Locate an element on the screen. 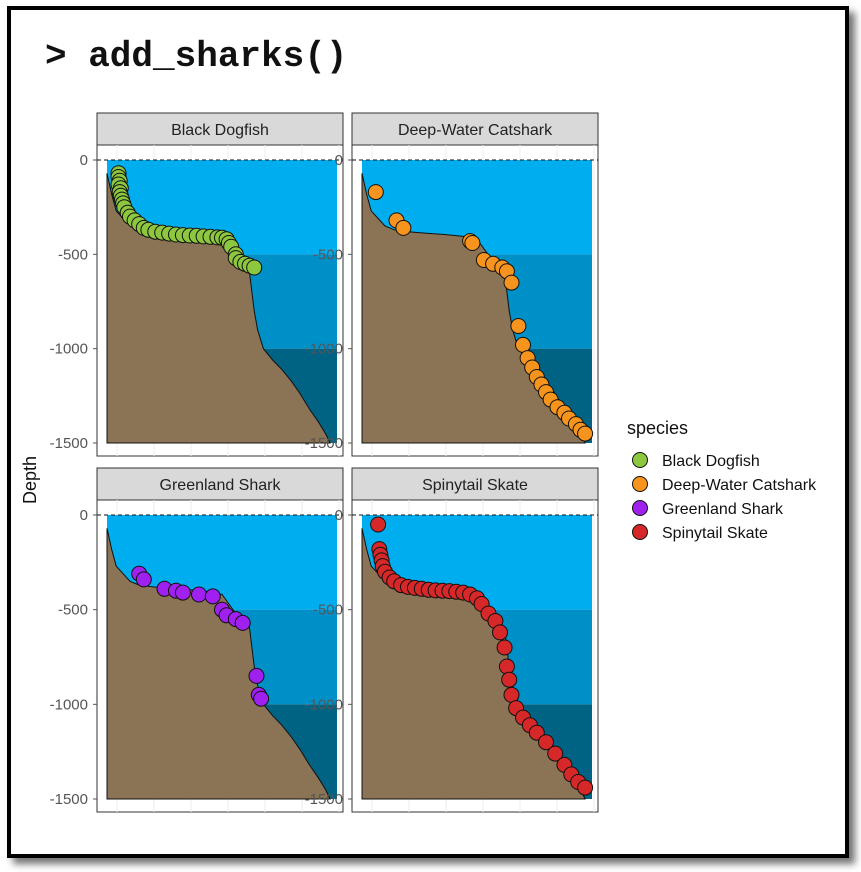 This screenshot has width=861, height=872. legend-label: Spinytail Skate is located at coordinates (715, 533).